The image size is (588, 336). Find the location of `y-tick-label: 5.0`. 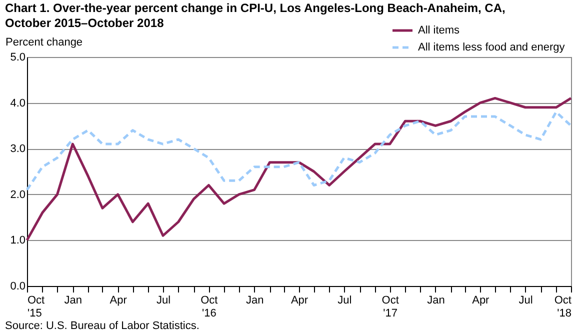

y-tick-label: 5.0 is located at coordinates (18, 58).